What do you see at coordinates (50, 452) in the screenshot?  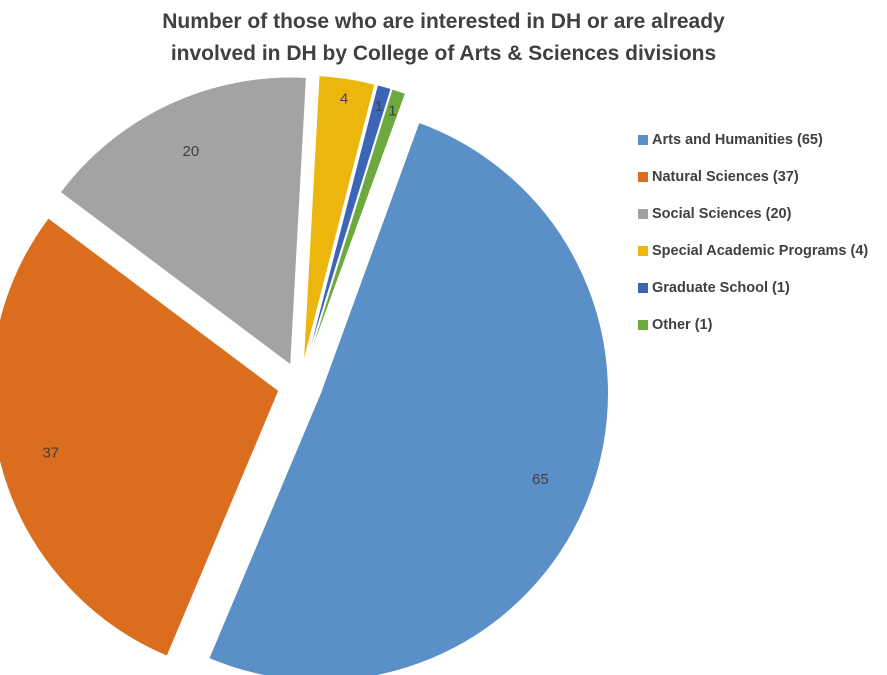 I see `pie-slice-label: 37` at bounding box center [50, 452].